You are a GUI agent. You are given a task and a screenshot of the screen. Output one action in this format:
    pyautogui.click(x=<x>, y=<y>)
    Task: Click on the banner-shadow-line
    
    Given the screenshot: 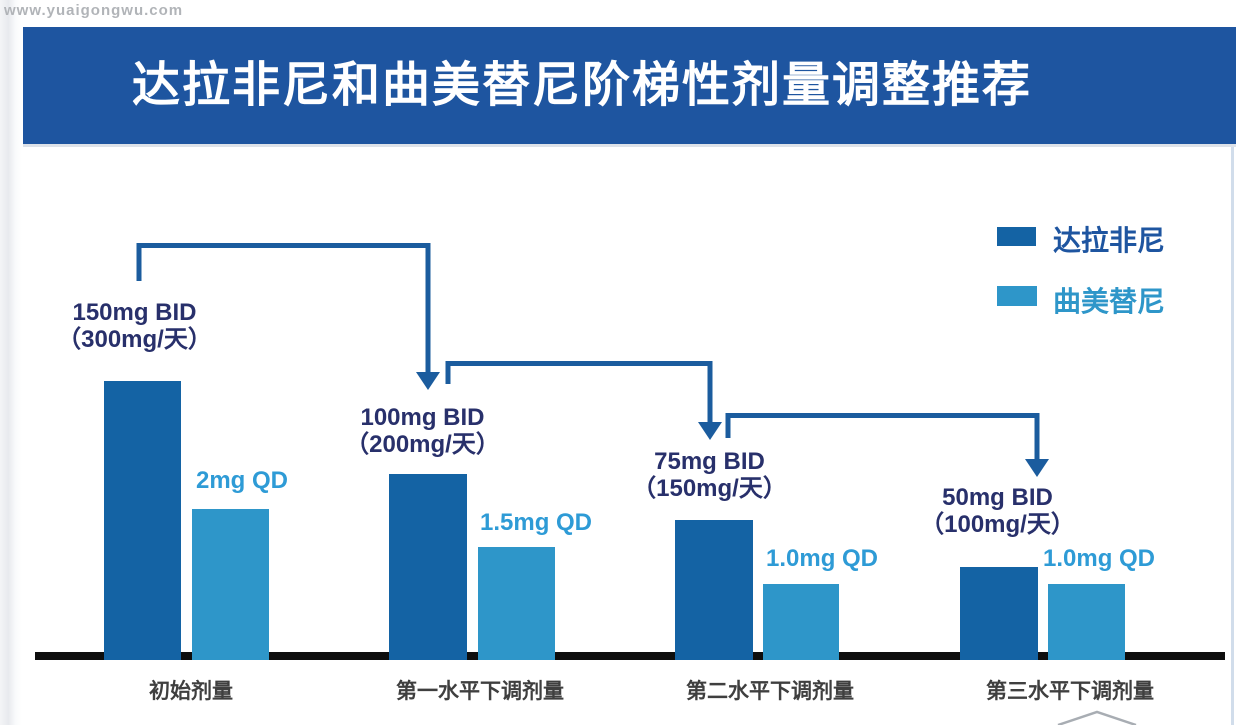 What is the action you would take?
    pyautogui.click(x=629, y=145)
    